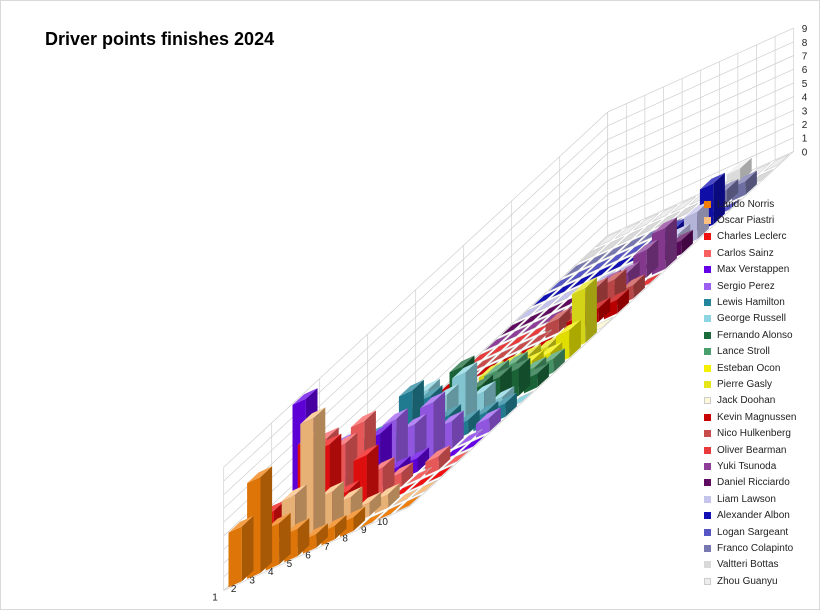  Describe the element at coordinates (757, 417) in the screenshot. I see `legend-label: Kevin Magnussen` at that location.